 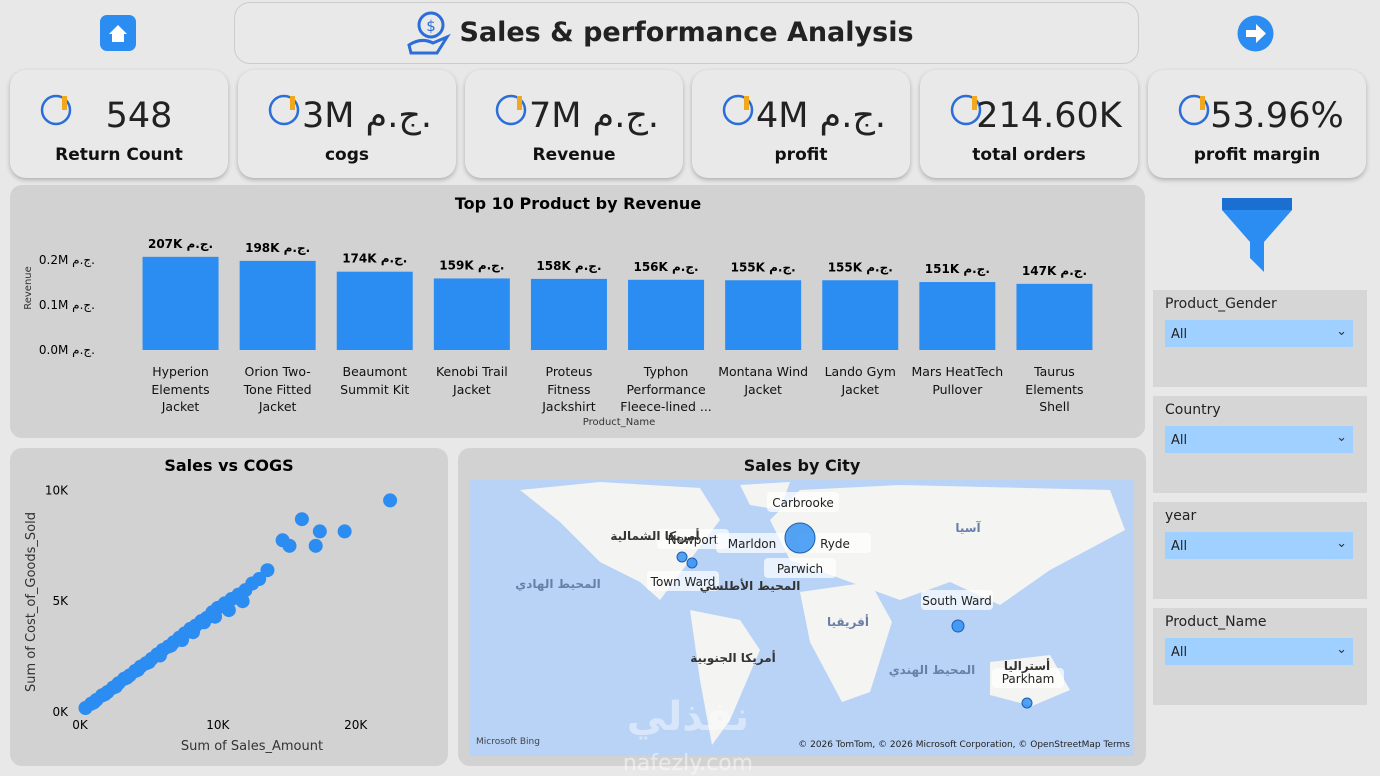 What do you see at coordinates (1257, 235) in the screenshot?
I see `filter-icon` at bounding box center [1257, 235].